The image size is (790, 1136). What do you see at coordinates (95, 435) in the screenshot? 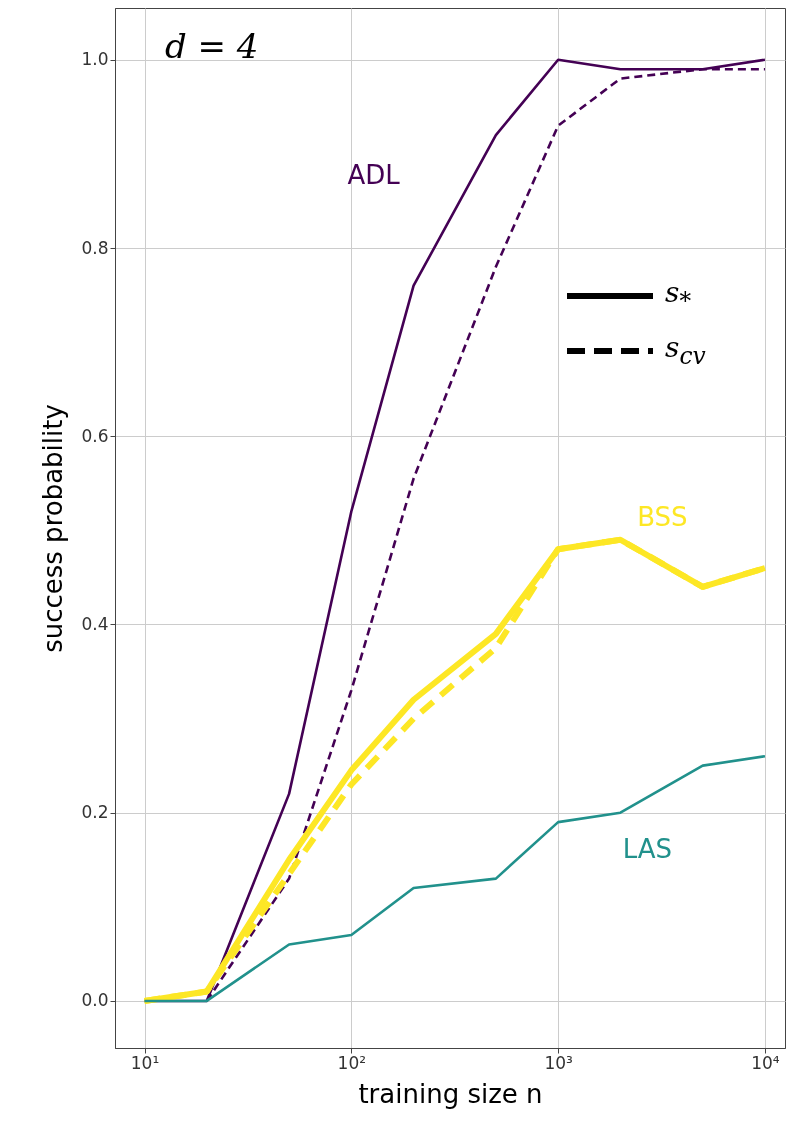
I see `y-tick-label: 0.6` at bounding box center [95, 435].